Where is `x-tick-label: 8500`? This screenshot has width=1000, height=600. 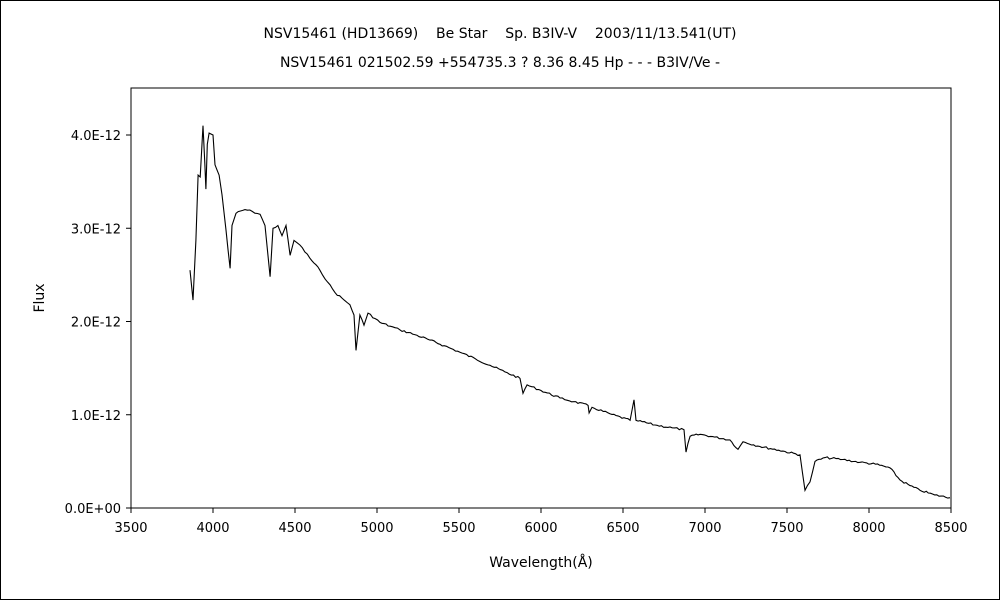 x-tick-label: 8500 is located at coordinates (950, 528).